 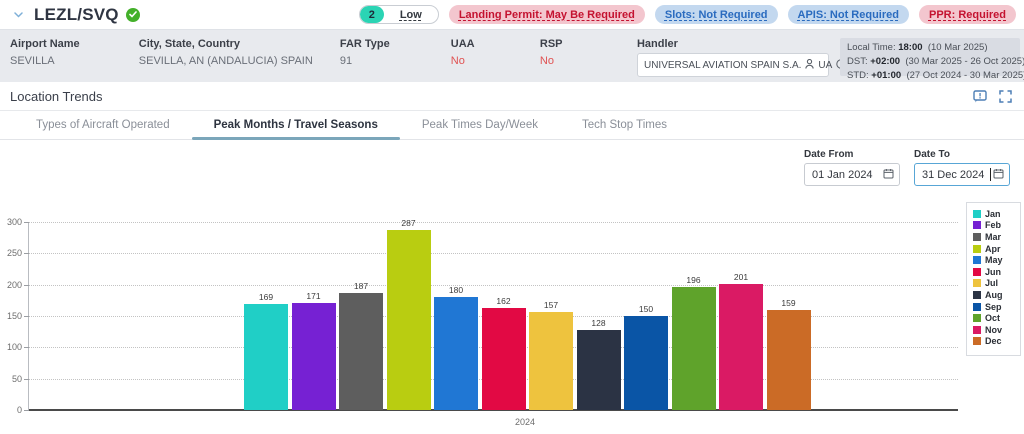 I want to click on legend-item-jun: Jun, so click(x=994, y=272).